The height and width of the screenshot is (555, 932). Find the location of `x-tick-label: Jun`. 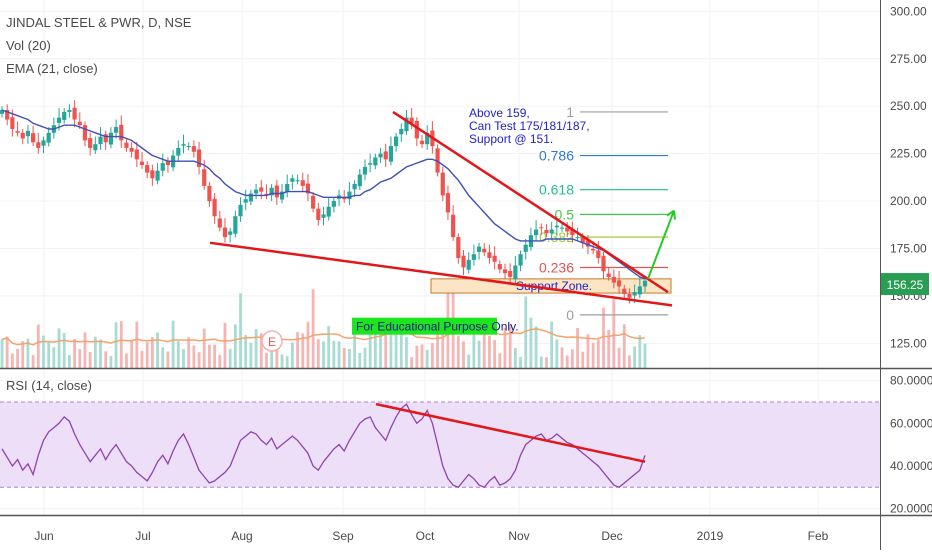

x-tick-label: Jun is located at coordinates (43, 536).